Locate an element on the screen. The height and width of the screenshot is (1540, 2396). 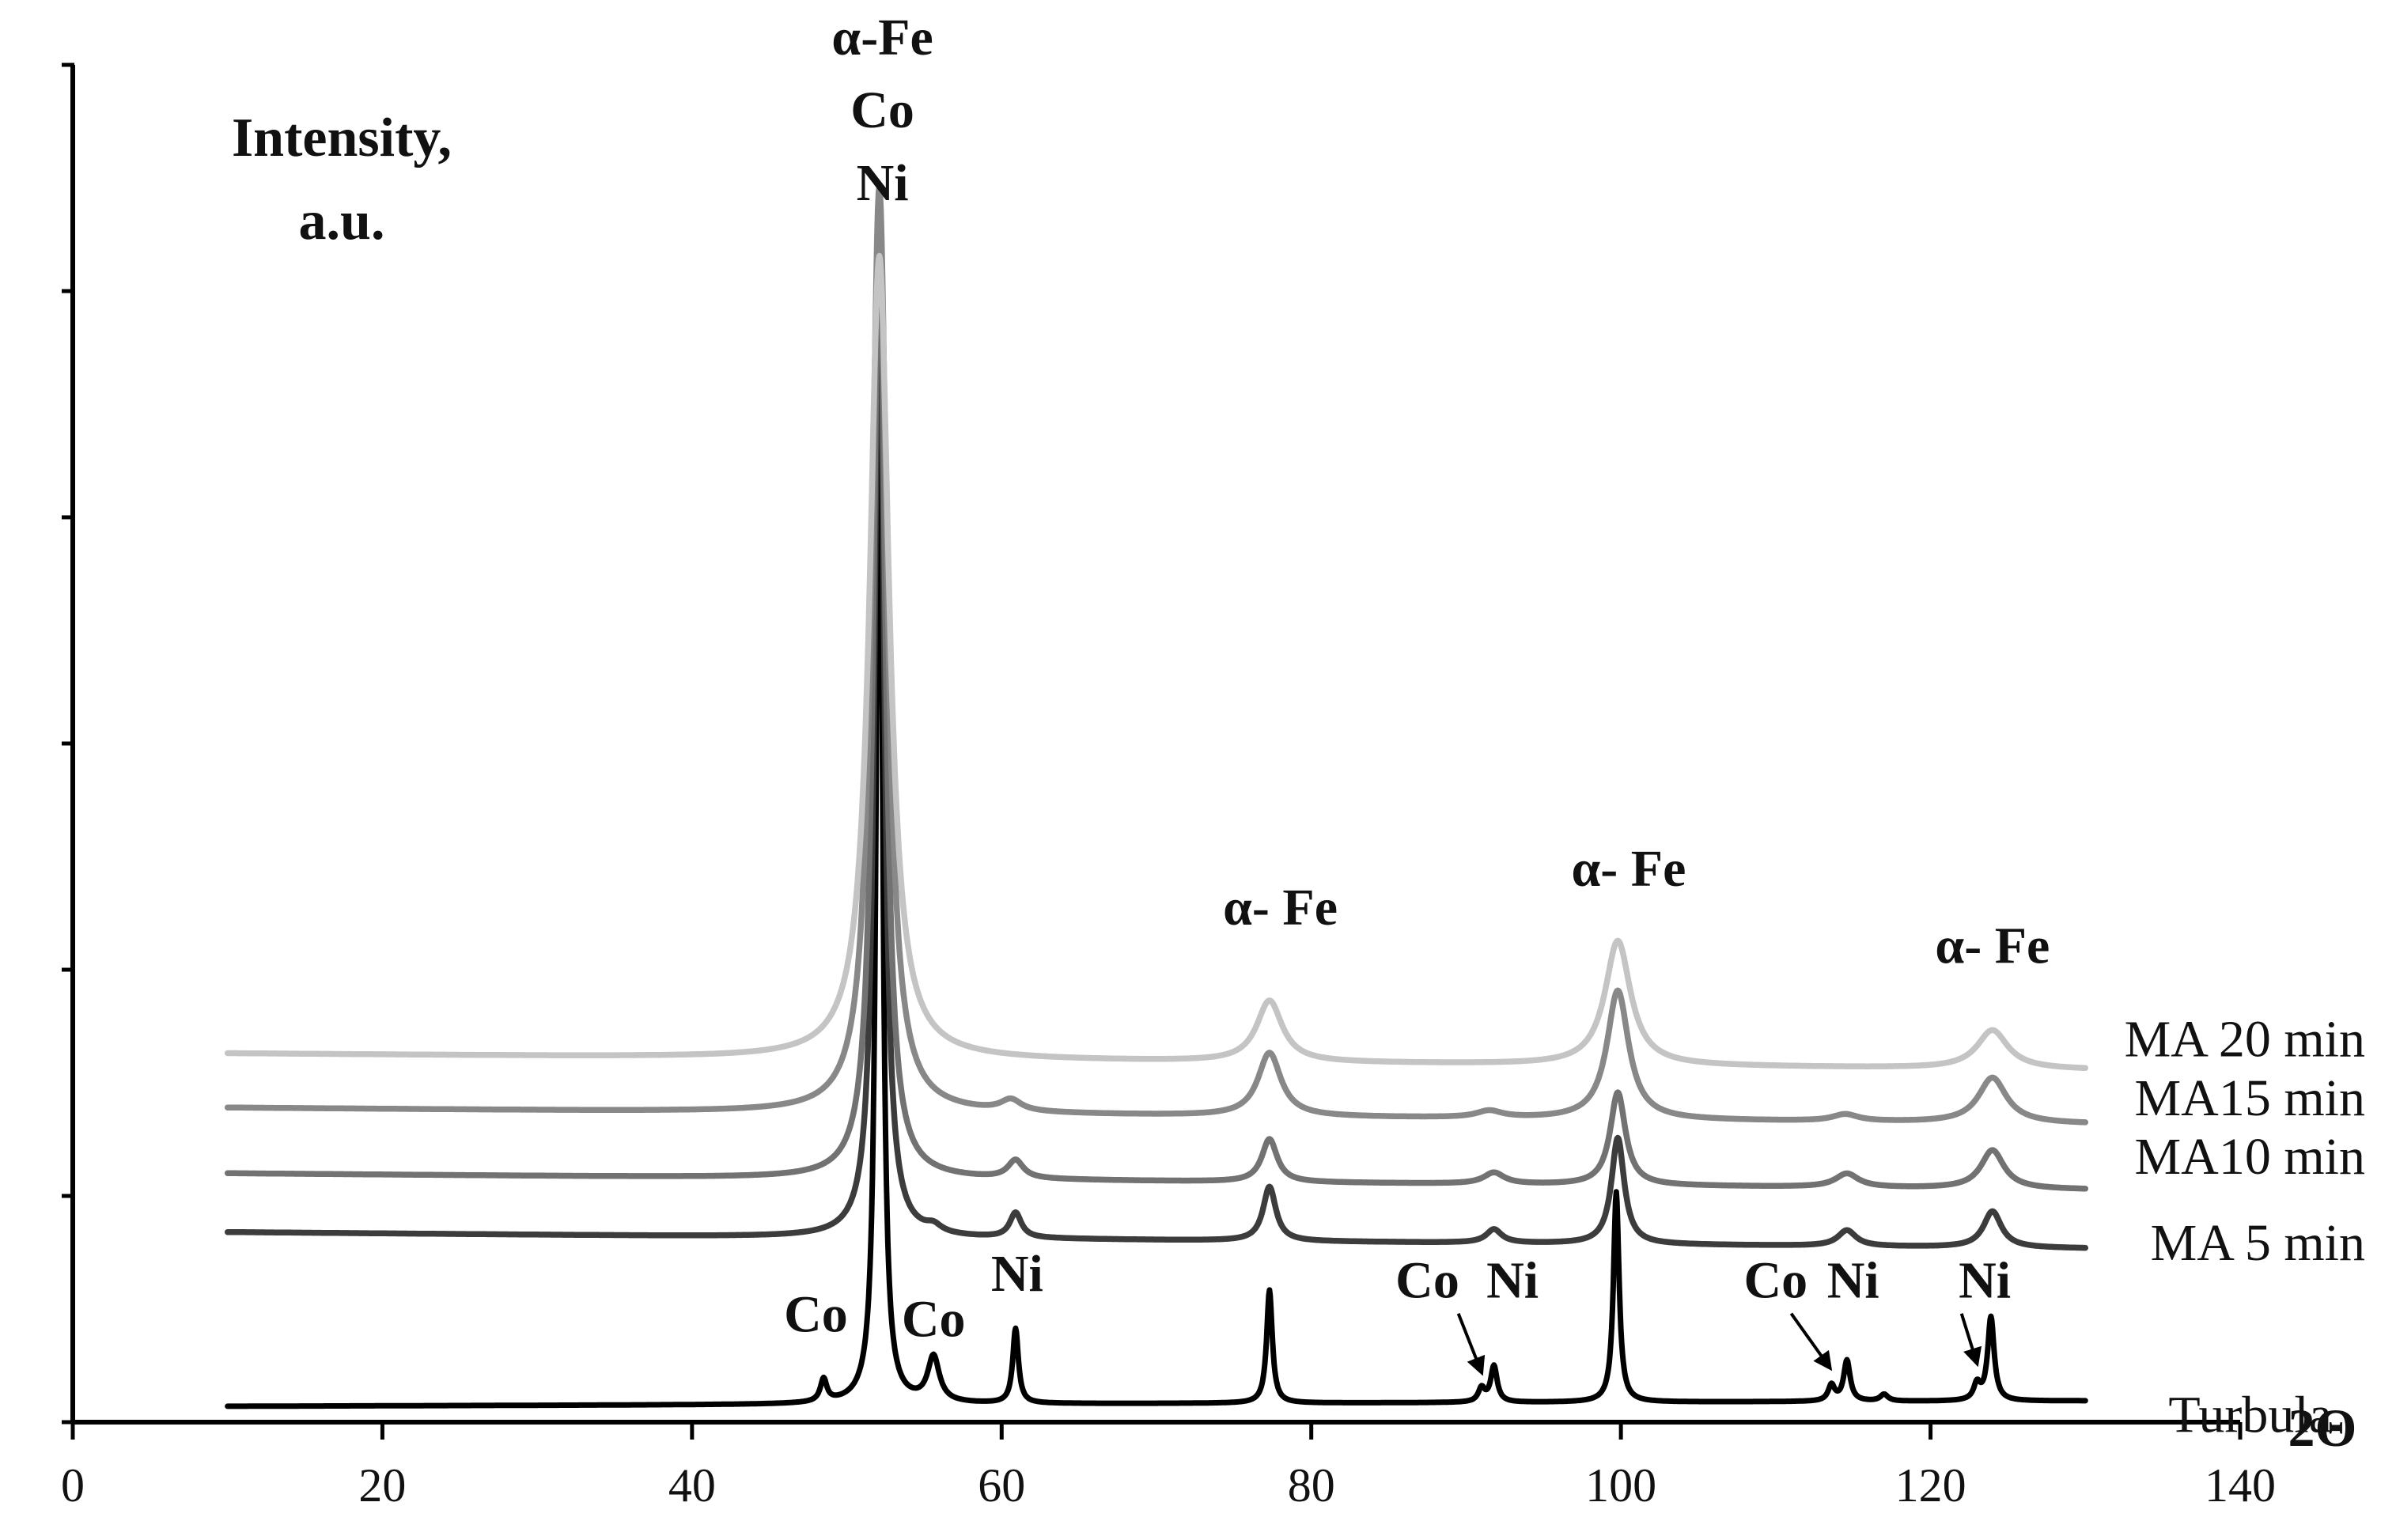
x-tick-label: 20 is located at coordinates (382, 1485).